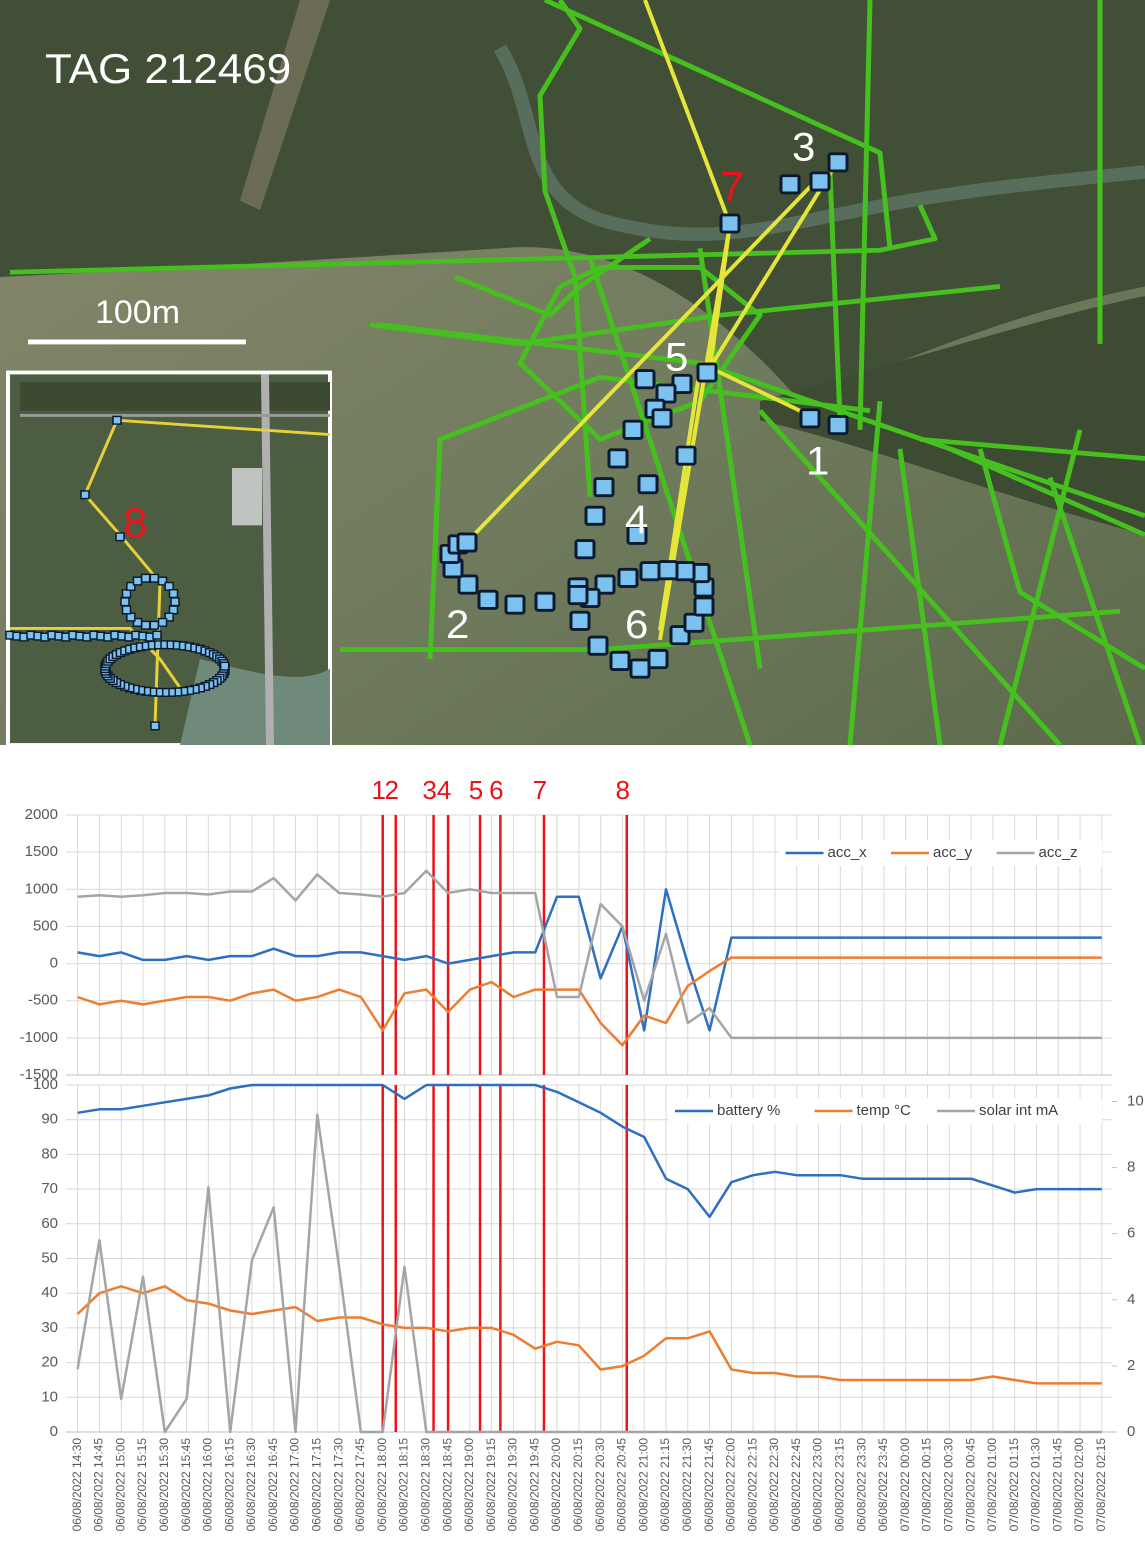 Image resolution: width=1145 pixels, height=1543 pixels. What do you see at coordinates (285, 105) in the screenshot?
I see `path` at bounding box center [285, 105].